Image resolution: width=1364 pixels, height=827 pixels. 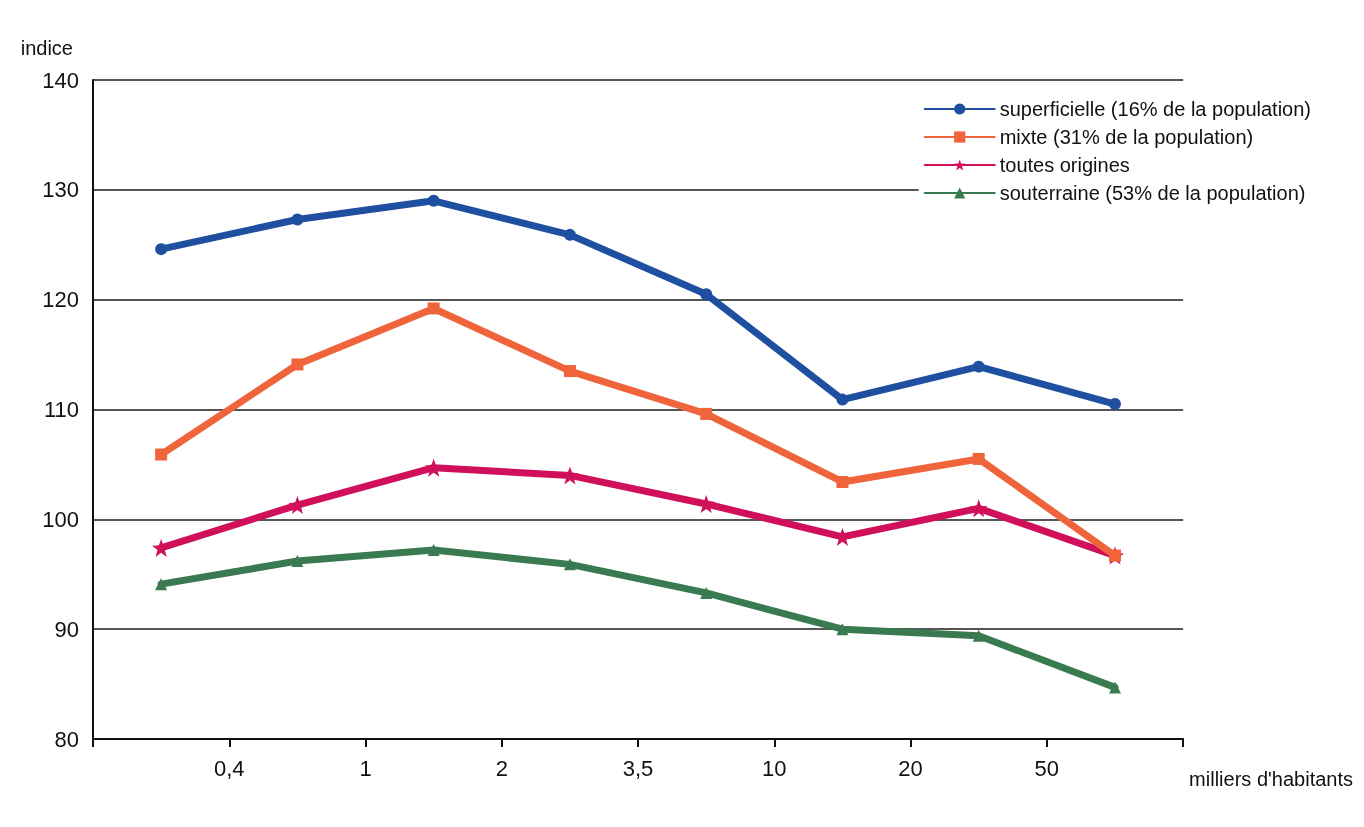 I want to click on y-tick-label: 120, so click(x=60, y=300).